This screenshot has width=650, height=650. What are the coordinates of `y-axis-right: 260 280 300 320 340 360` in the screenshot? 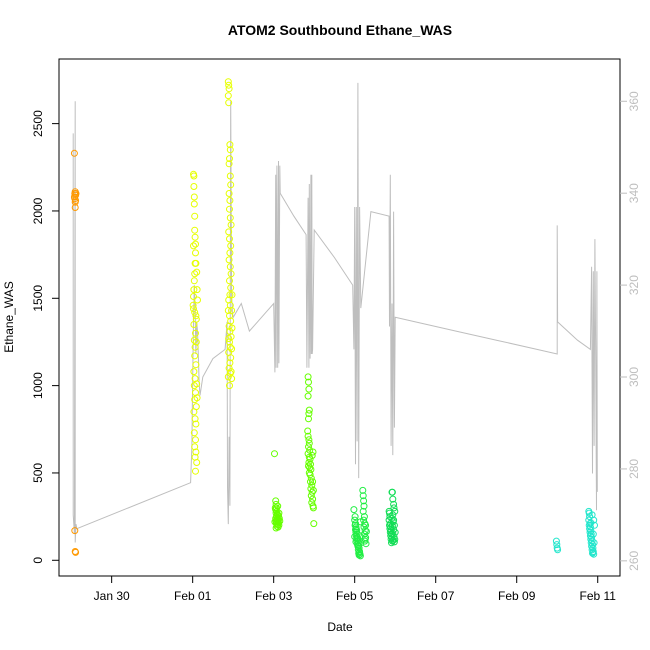 It's located at (630, 331).